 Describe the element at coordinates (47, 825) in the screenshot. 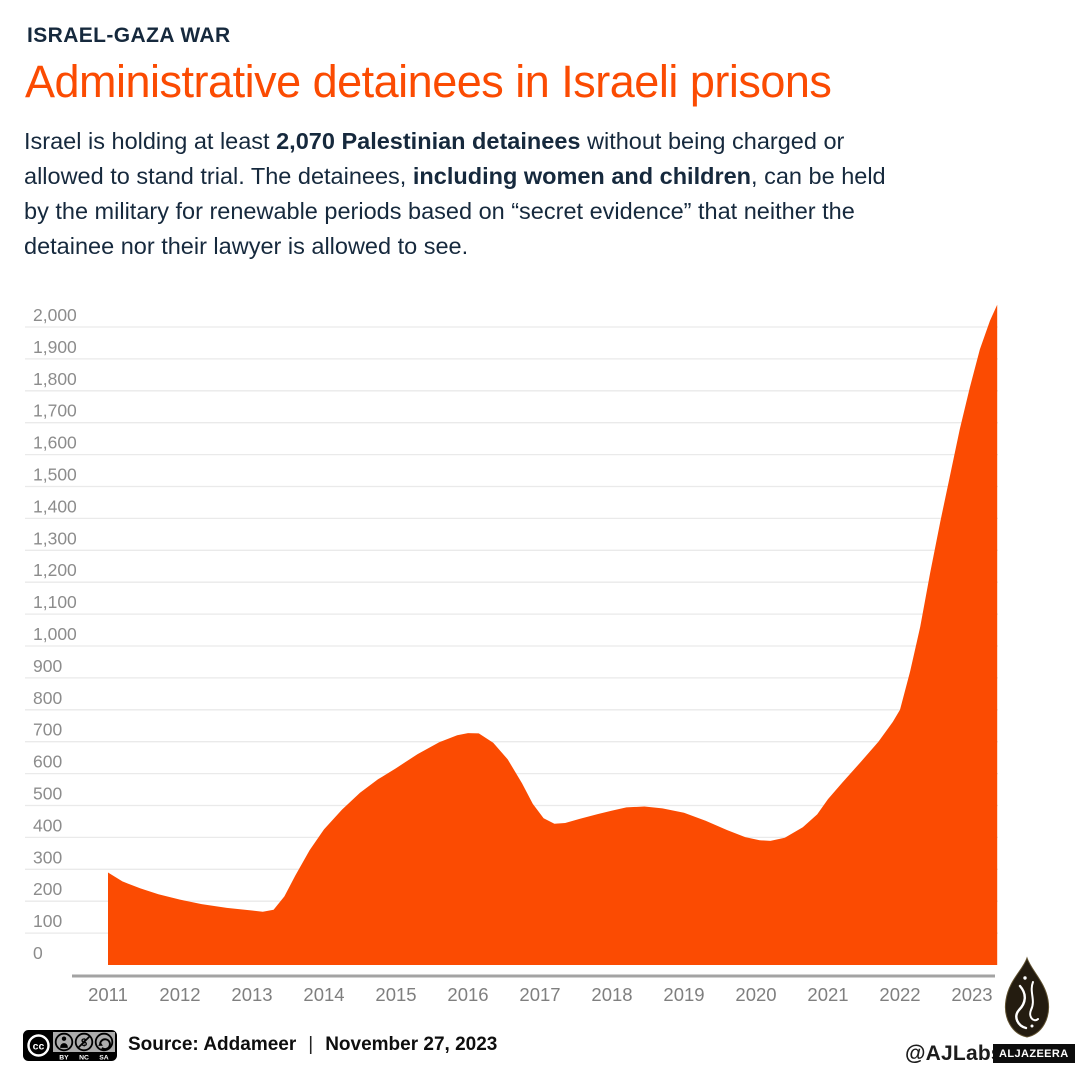

I see `y-axis-tick-label: 400` at that location.